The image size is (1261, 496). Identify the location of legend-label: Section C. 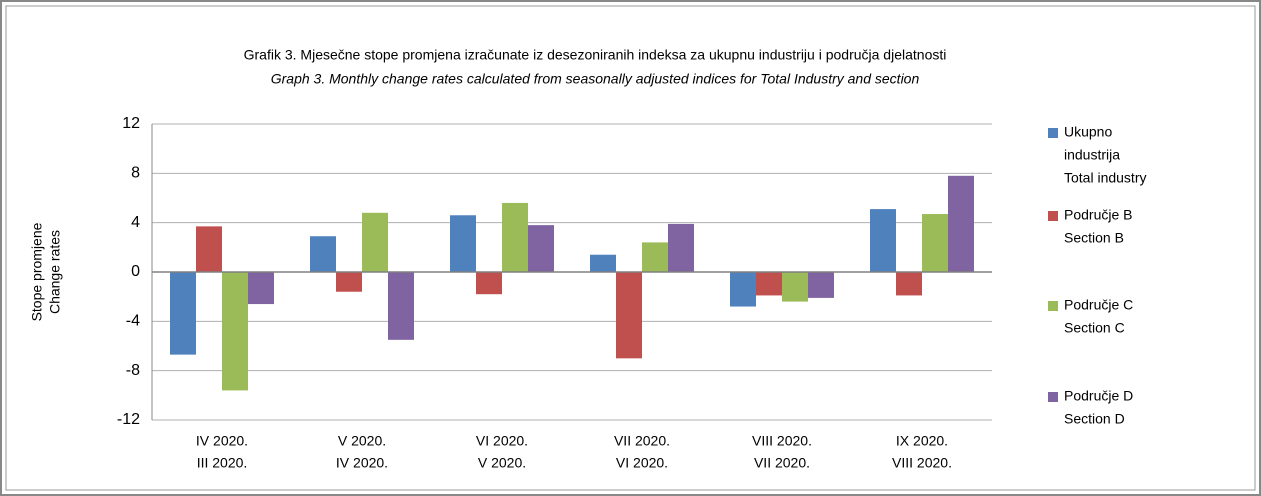
(1094, 328).